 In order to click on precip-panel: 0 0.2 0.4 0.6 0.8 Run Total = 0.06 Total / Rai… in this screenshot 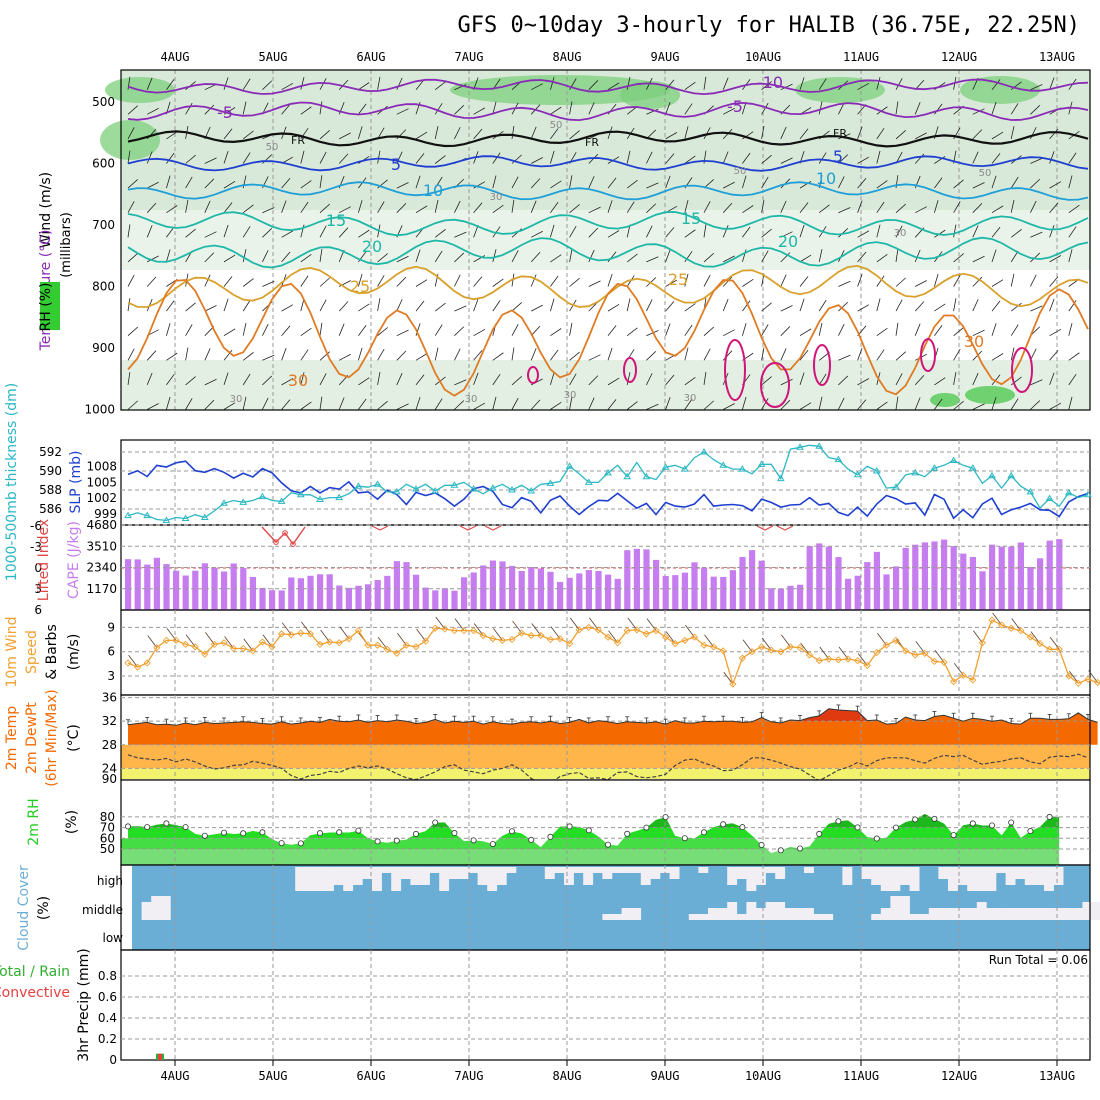, I will do `click(545, 1007)`.